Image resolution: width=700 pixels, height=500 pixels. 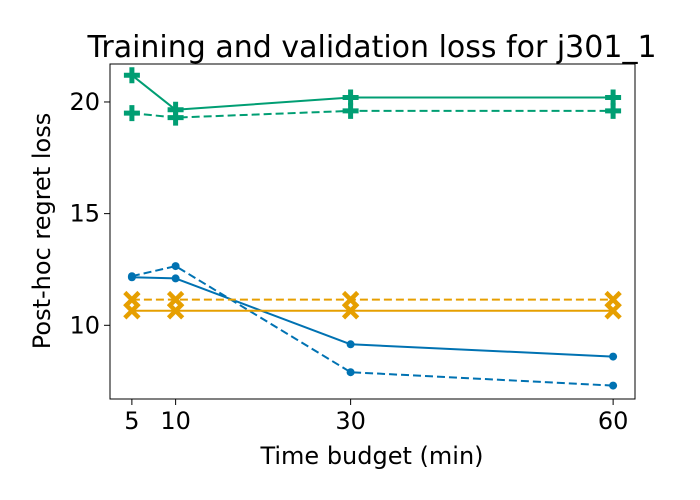 I want to click on y-tick-label: 15, so click(x=84, y=214).